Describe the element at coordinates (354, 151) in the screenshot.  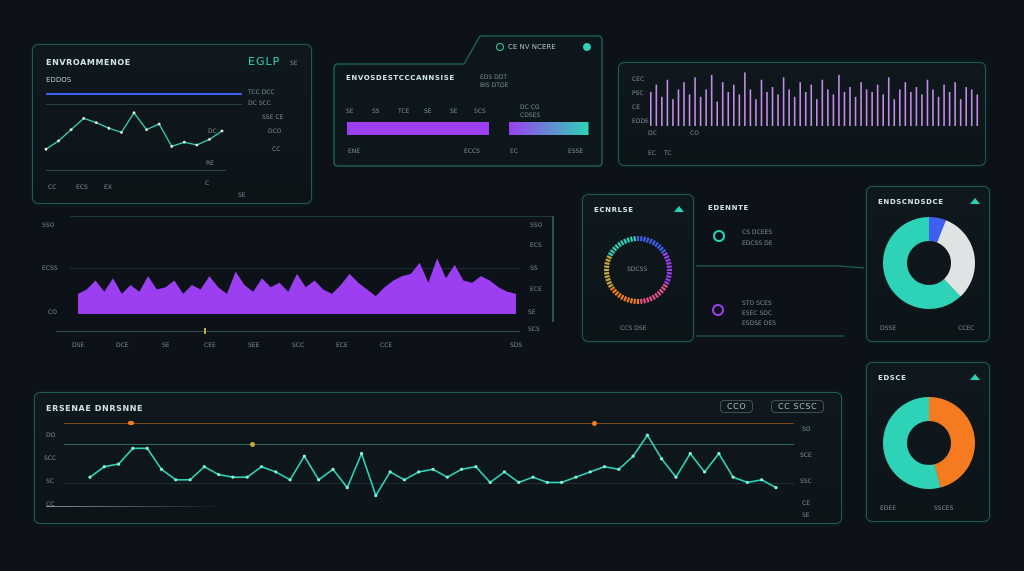
I see `bar-label: ENE` at that location.